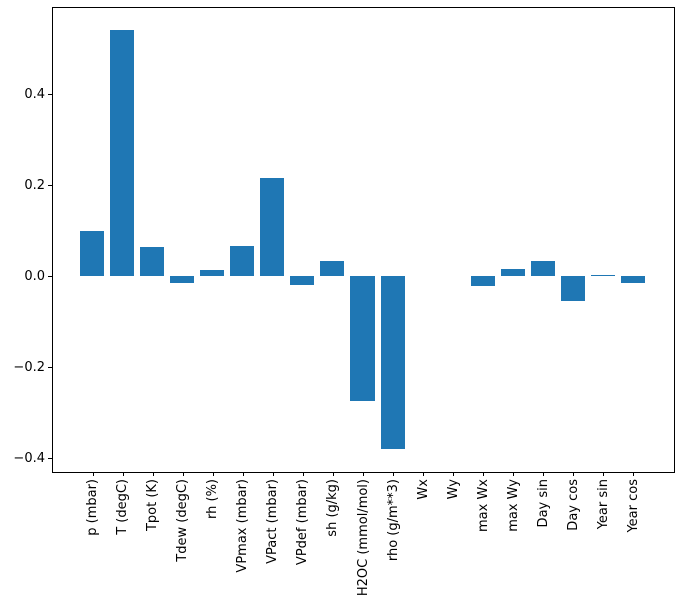 Image resolution: width=683 pixels, height=616 pixels. What do you see at coordinates (153, 505) in the screenshot?
I see `x-tick-label: Tpot (K)` at bounding box center [153, 505].